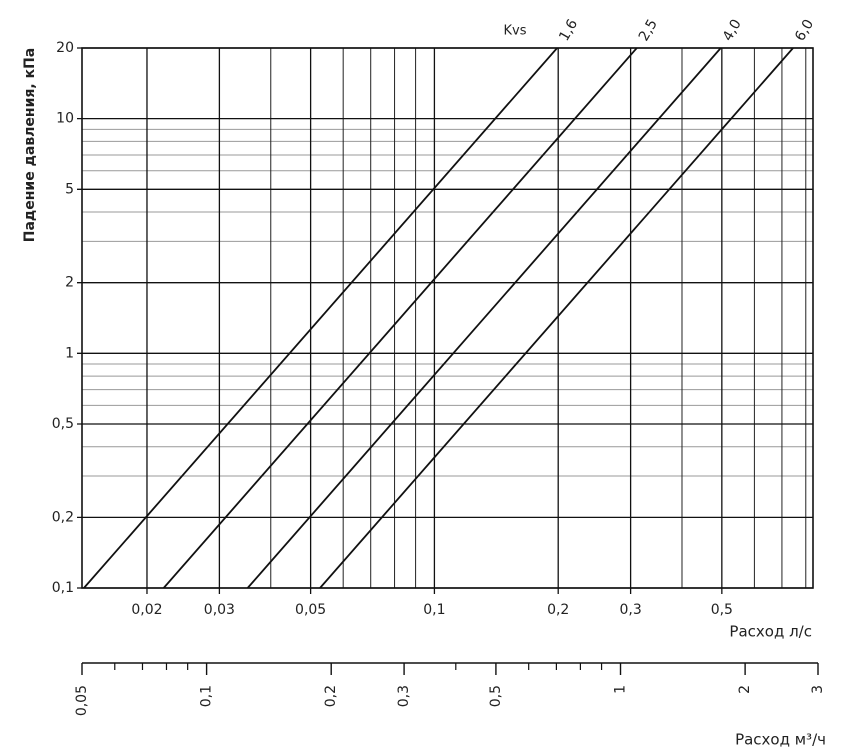 Image resolution: width=852 pixels, height=754 pixels. What do you see at coordinates (496, 696) in the screenshot?
I see `x2-tick-label: 0,5` at bounding box center [496, 696].